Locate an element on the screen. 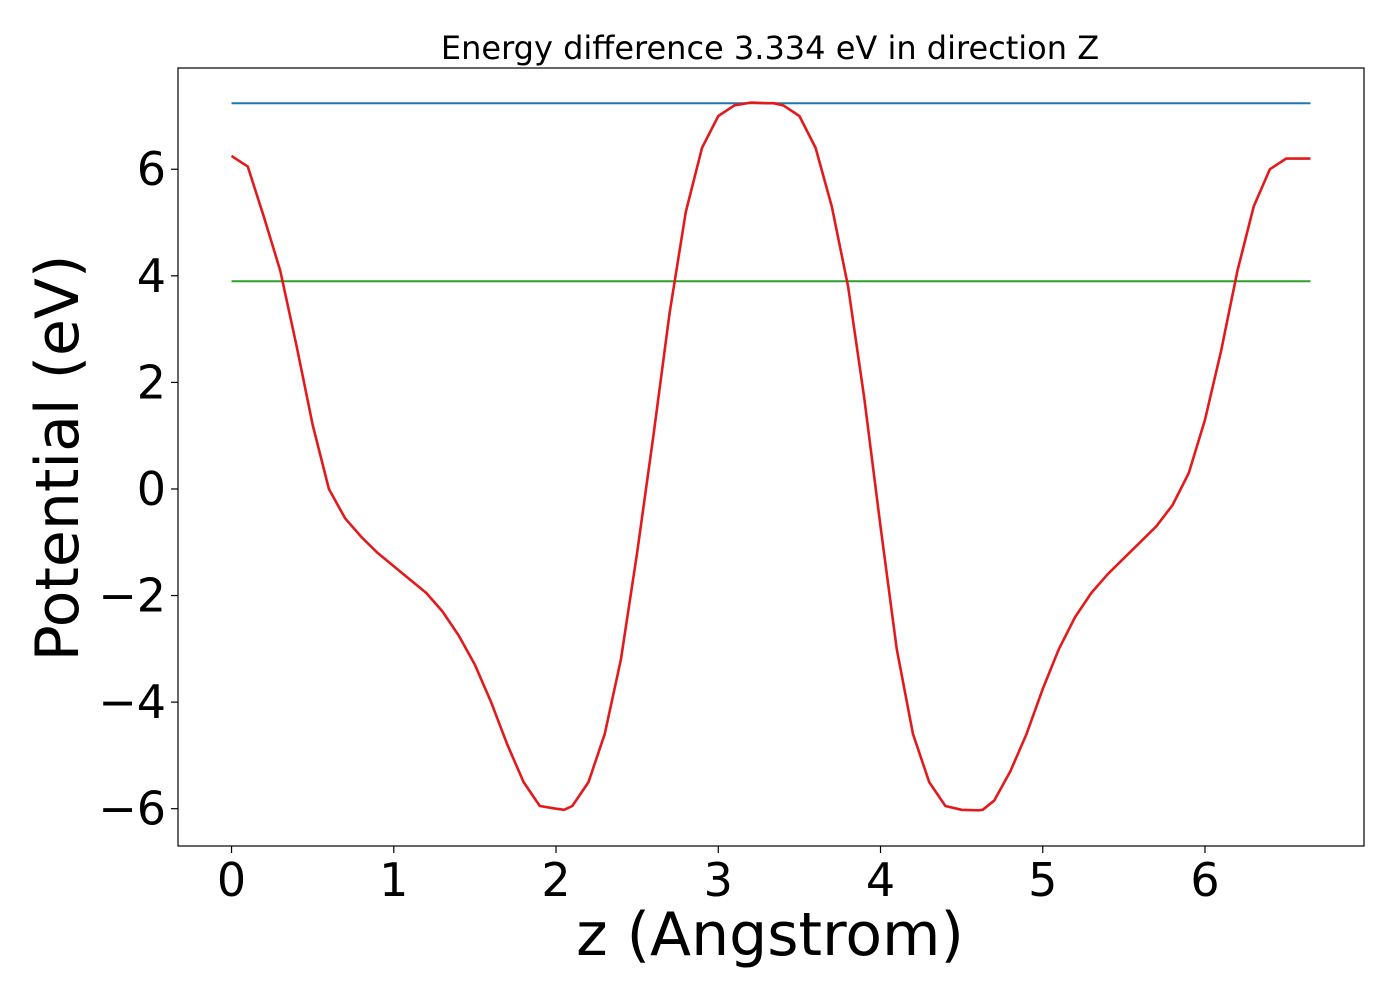 The image size is (1400, 1000). x-axis: 0 1 2 3 4 5 6 is located at coordinates (718, 876).